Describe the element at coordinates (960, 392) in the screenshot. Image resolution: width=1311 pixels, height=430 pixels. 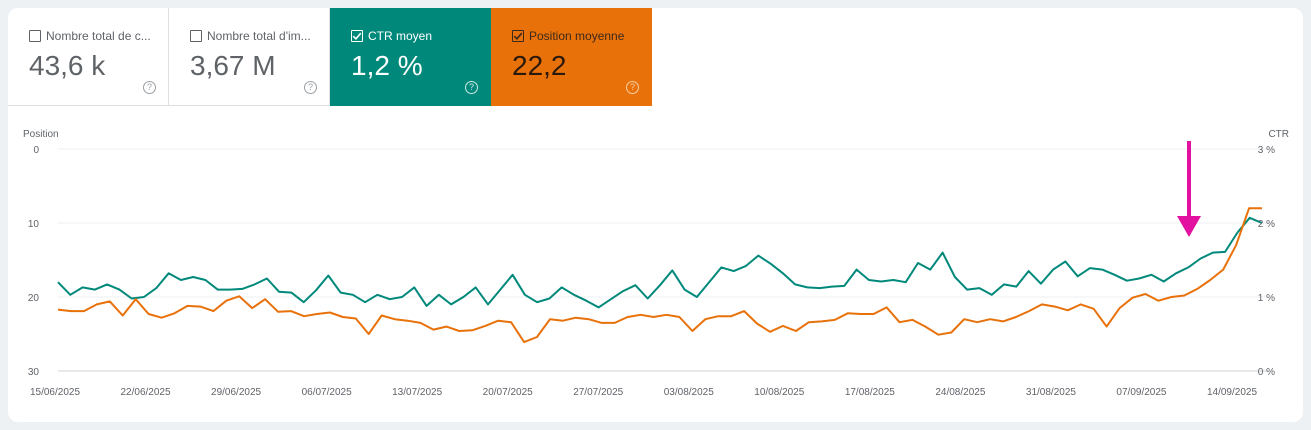
I see `x-tick-label: 24/08/2025` at that location.